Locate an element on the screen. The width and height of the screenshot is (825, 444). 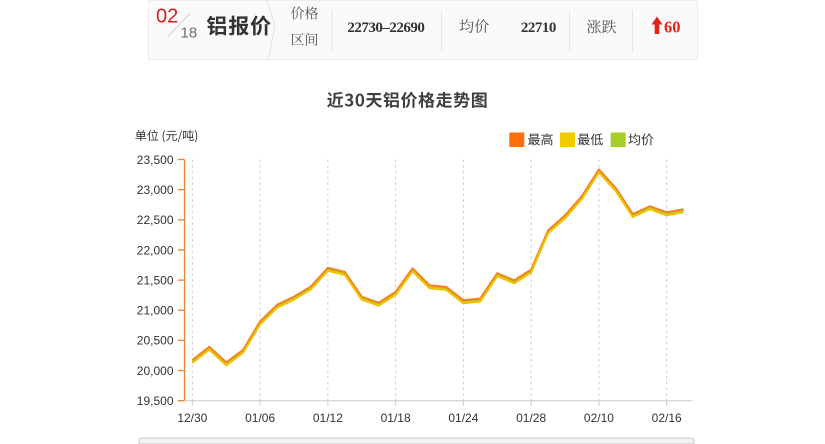
svg-text: 02/10 is located at coordinates (599, 418).